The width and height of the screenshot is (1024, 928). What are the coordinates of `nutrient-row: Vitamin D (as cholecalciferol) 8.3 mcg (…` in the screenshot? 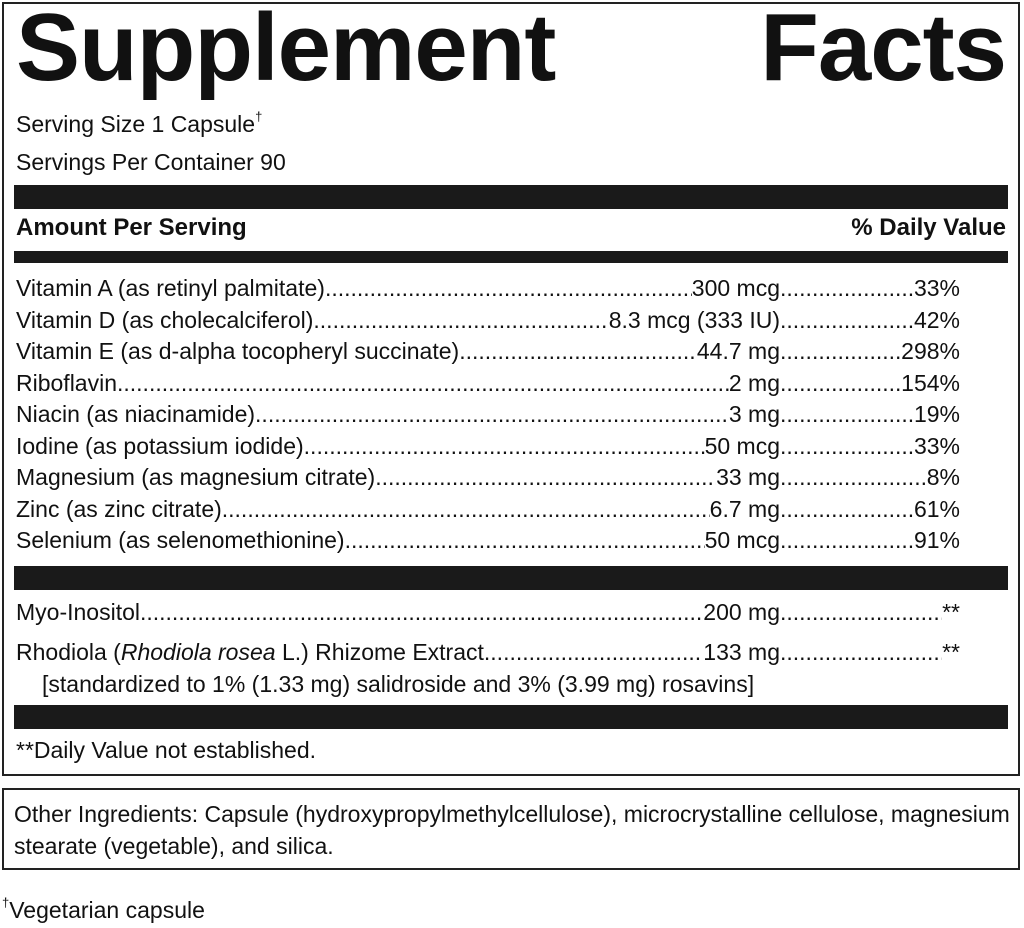 It's located at (488, 320).